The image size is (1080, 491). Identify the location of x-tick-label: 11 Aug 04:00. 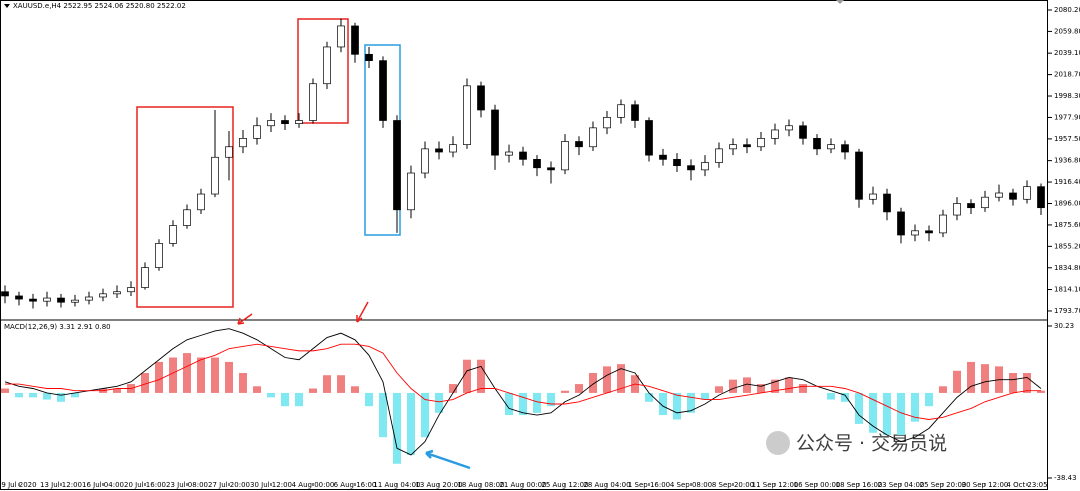
(396, 485).